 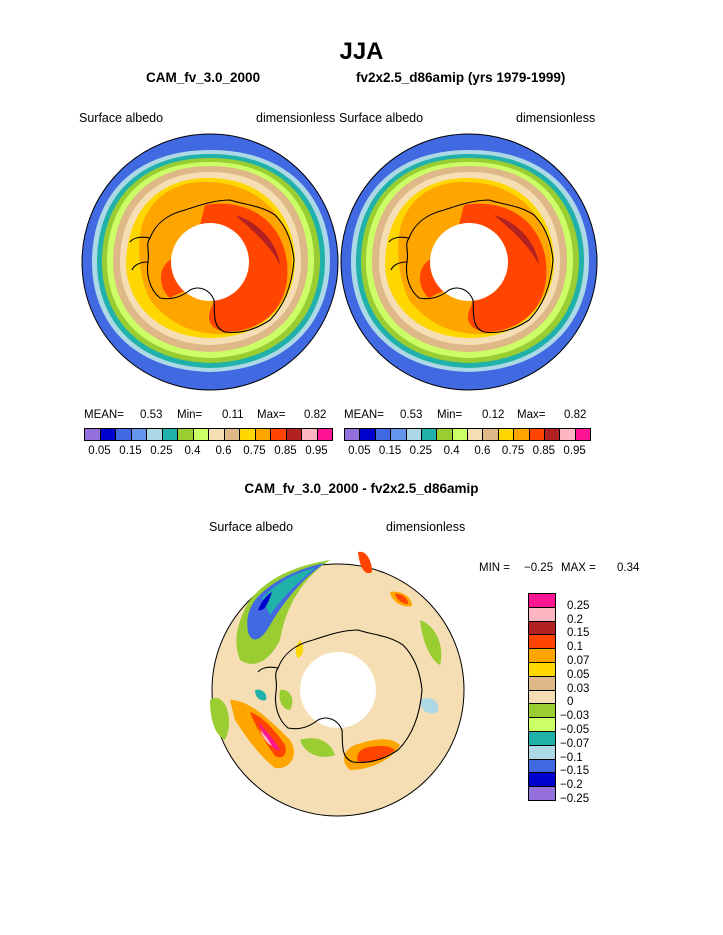 I want to click on left-units-label: dimensionless, so click(x=296, y=118).